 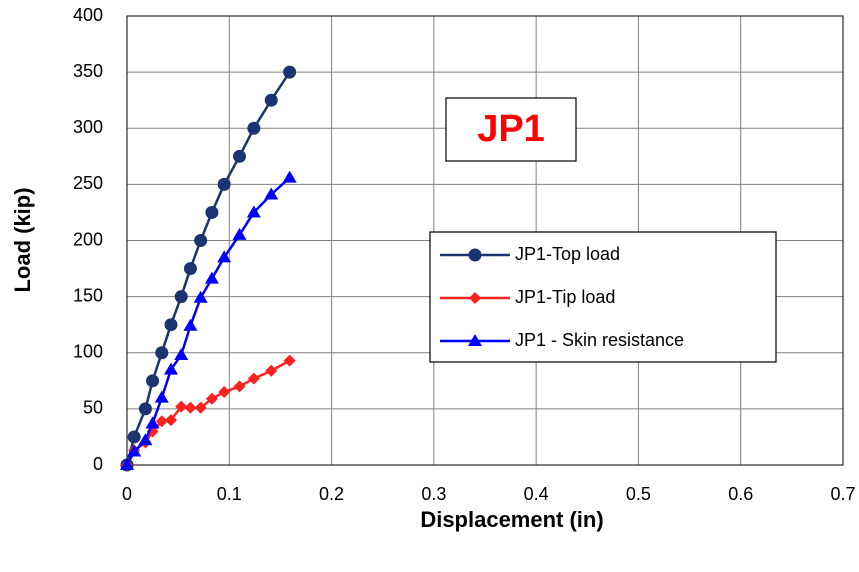 I want to click on x-tick-label: 0.1, so click(x=229, y=494).